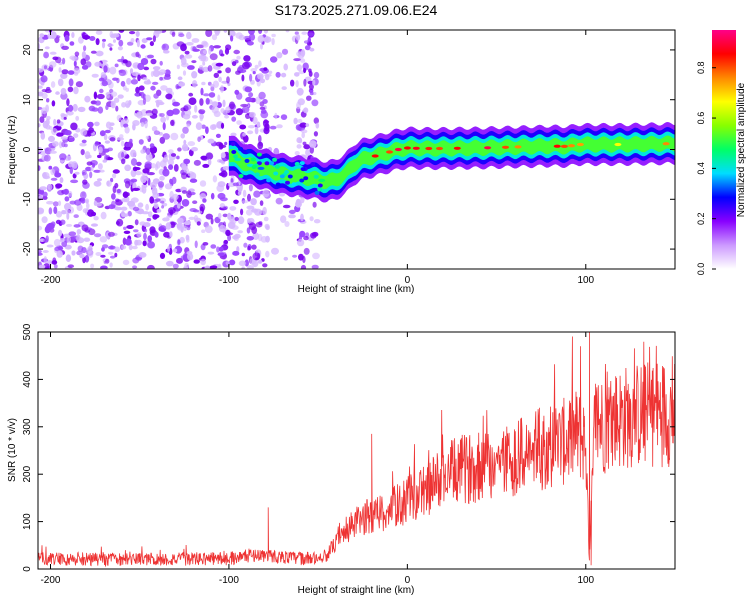 The height and width of the screenshot is (600, 750). I want to click on colorbar-tick-label: 0.6, so click(701, 118).